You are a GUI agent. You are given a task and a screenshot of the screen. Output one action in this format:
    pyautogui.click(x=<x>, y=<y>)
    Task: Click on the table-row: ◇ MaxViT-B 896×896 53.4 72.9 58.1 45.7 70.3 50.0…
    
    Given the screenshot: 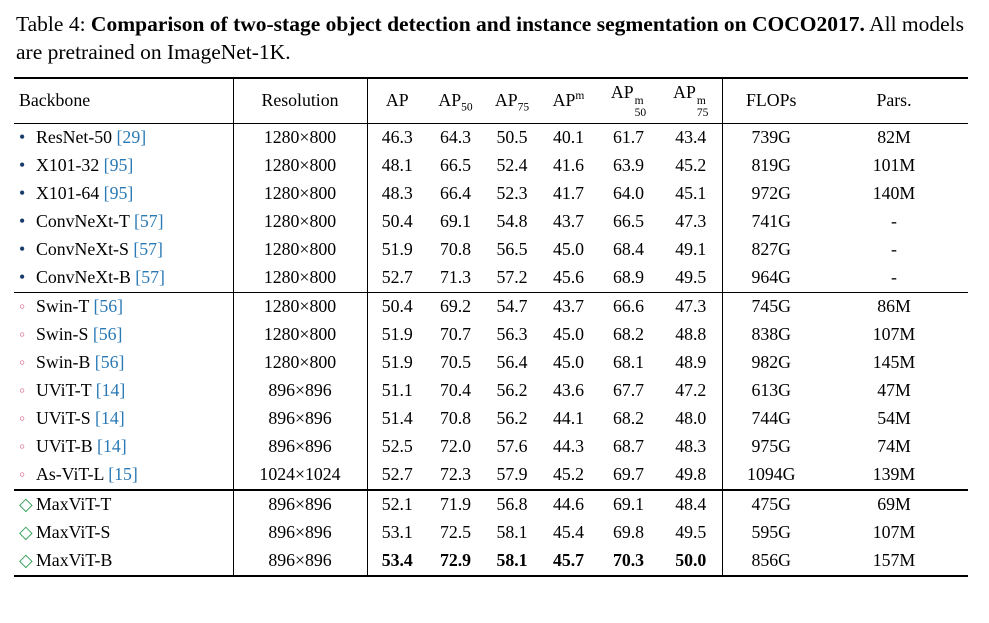 What is the action you would take?
    pyautogui.click(x=491, y=561)
    